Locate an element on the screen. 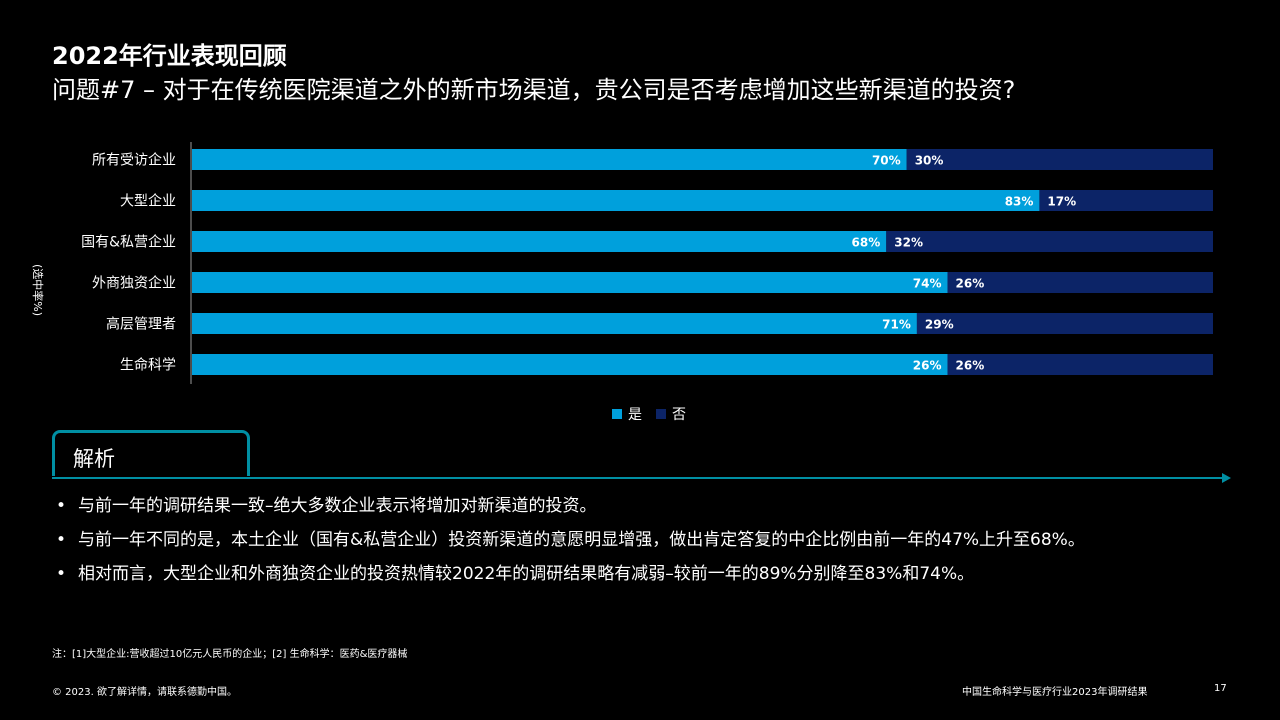 This screenshot has height=720, width=1280. bullet-item: 与前一年的调研结果一致–绝大多数企业表示将增加对新渠道的投资。 is located at coordinates (637, 506).